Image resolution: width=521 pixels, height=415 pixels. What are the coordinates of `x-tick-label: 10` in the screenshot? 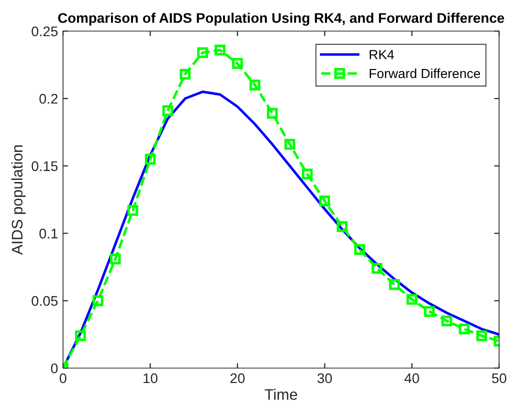 It's located at (151, 378).